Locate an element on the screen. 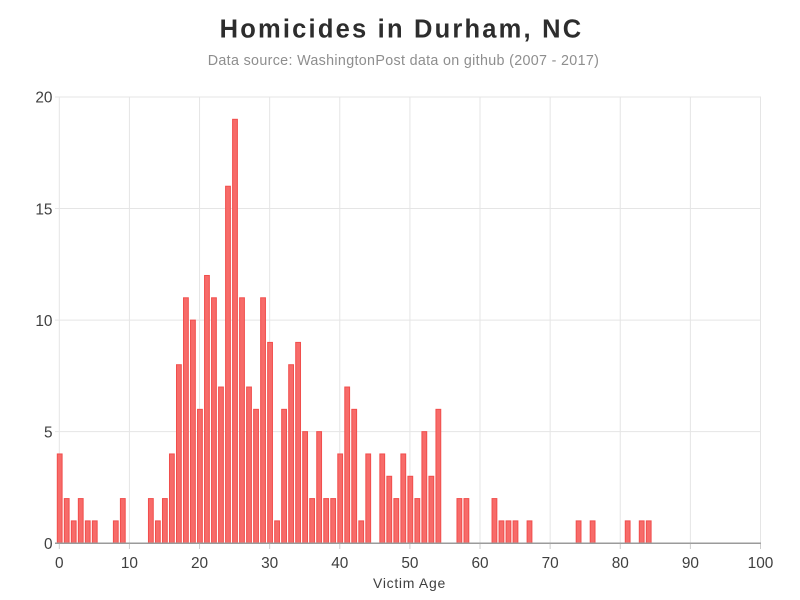  svg-text: 90 is located at coordinates (690, 563).